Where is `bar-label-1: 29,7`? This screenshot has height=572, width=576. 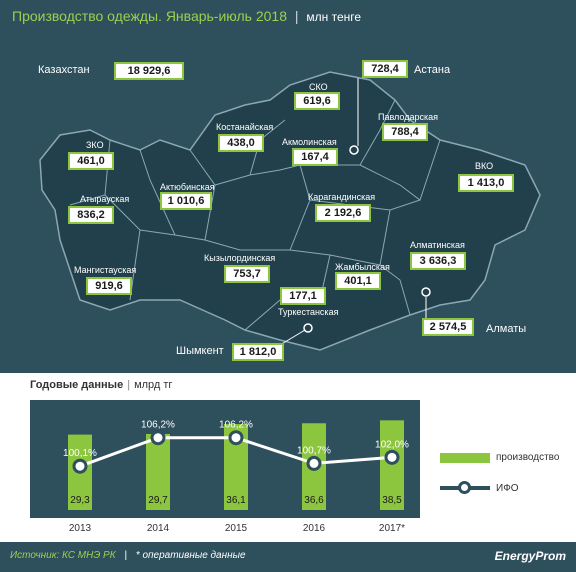 bar-label-1: 29,7 is located at coordinates (158, 500).